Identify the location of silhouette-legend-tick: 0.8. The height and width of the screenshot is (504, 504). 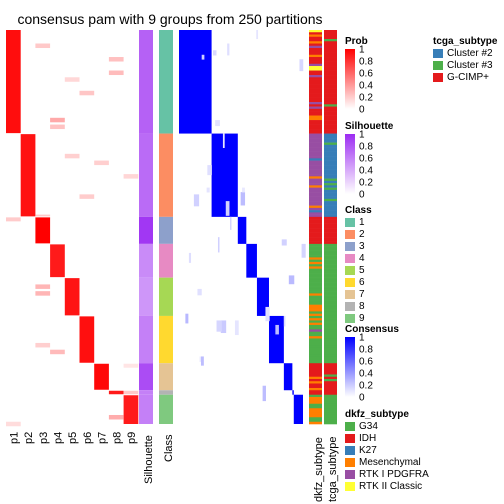
(366, 147).